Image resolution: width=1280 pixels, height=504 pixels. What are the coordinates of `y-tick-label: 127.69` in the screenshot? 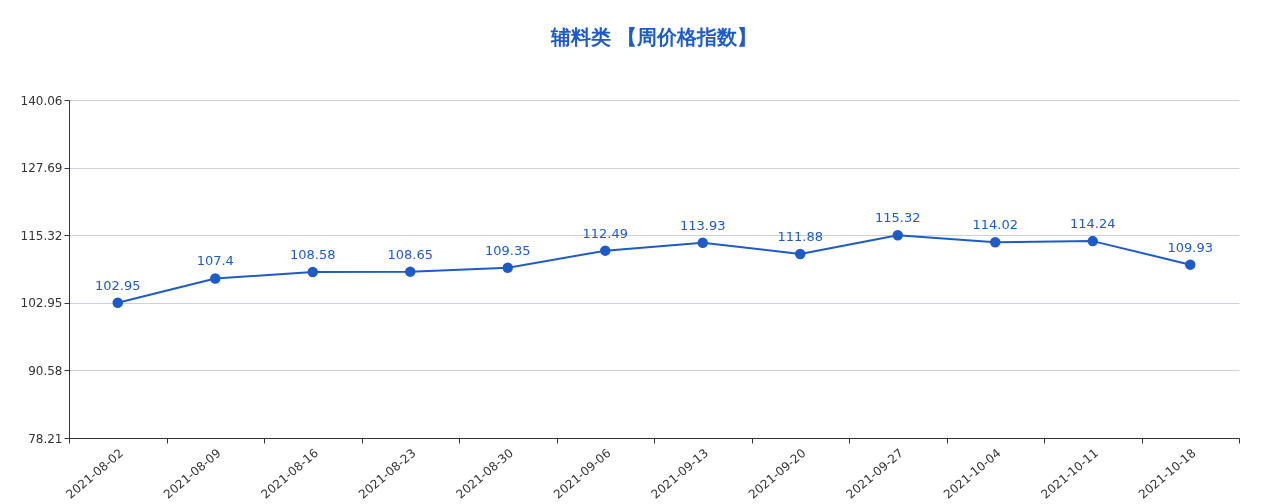 It's located at (41, 168).